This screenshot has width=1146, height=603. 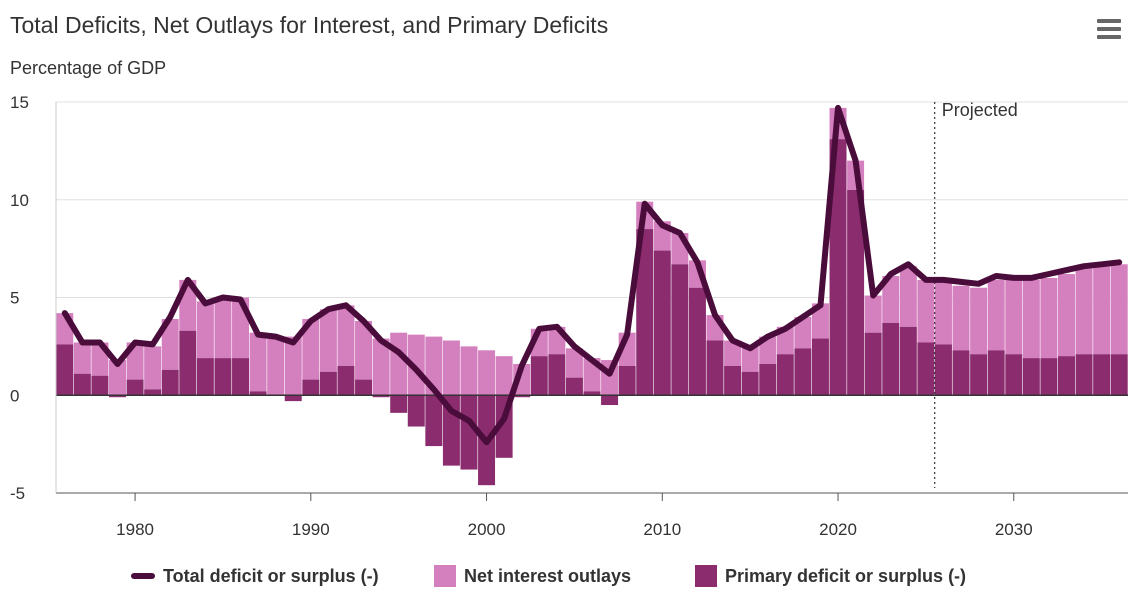 I want to click on projected-label: Projected, so click(x=980, y=110).